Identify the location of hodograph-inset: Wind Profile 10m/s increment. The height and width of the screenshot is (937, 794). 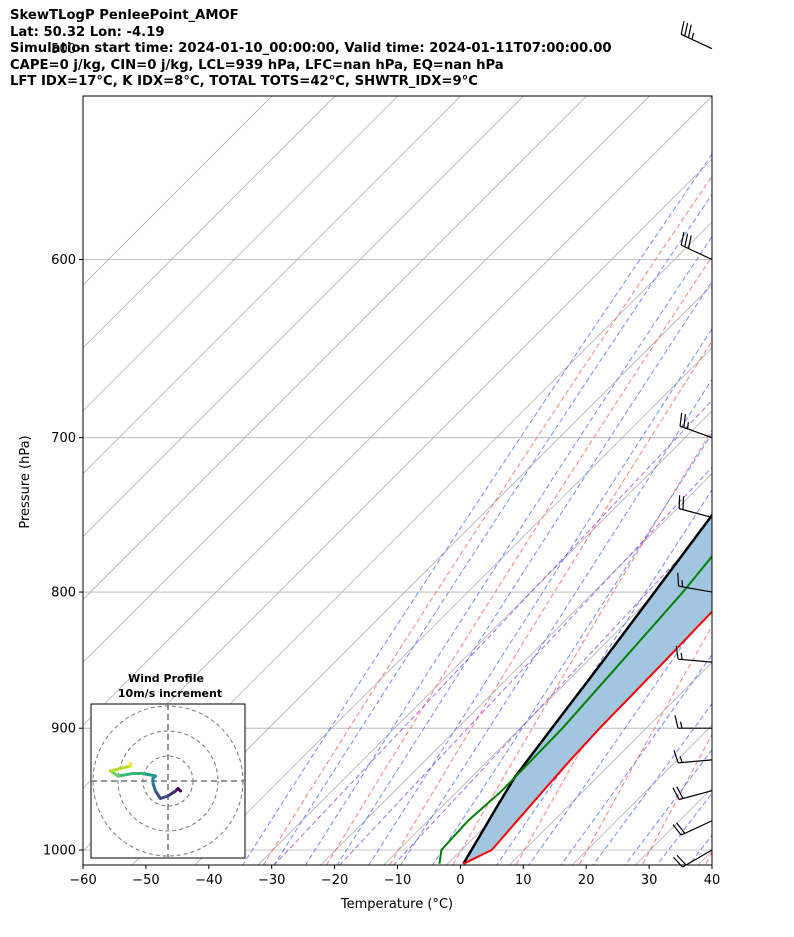
(168, 765).